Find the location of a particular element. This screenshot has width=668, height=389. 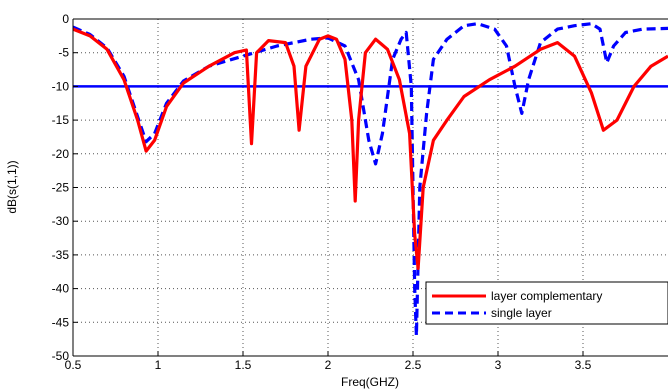

legend: layer complementary single layer is located at coordinates (546, 303).